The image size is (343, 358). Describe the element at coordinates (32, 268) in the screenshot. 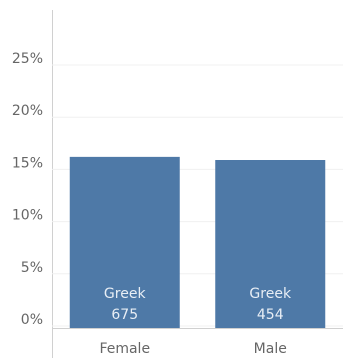

I see `y-tick-label: 5%` at that location.